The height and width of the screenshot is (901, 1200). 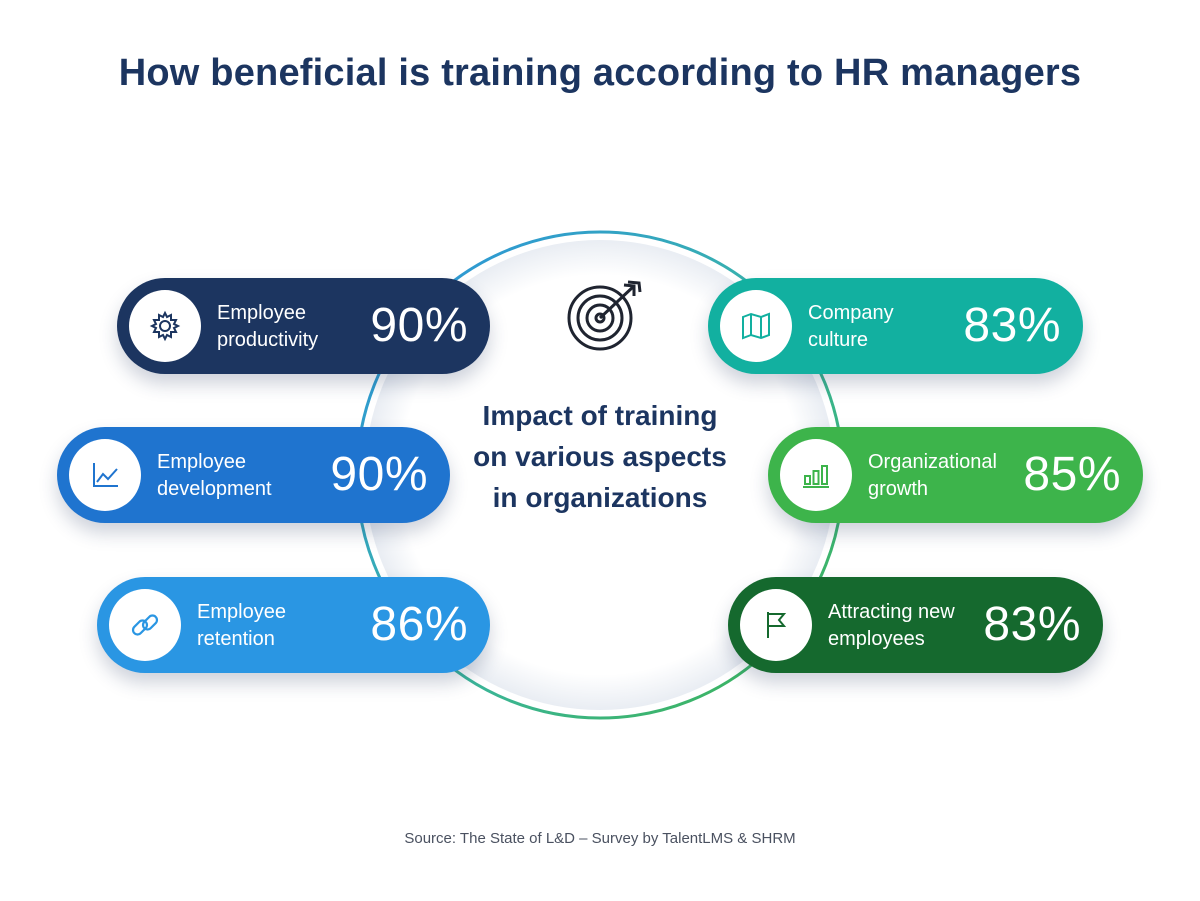 What do you see at coordinates (816, 475) in the screenshot?
I see `bar-chart-icon` at bounding box center [816, 475].